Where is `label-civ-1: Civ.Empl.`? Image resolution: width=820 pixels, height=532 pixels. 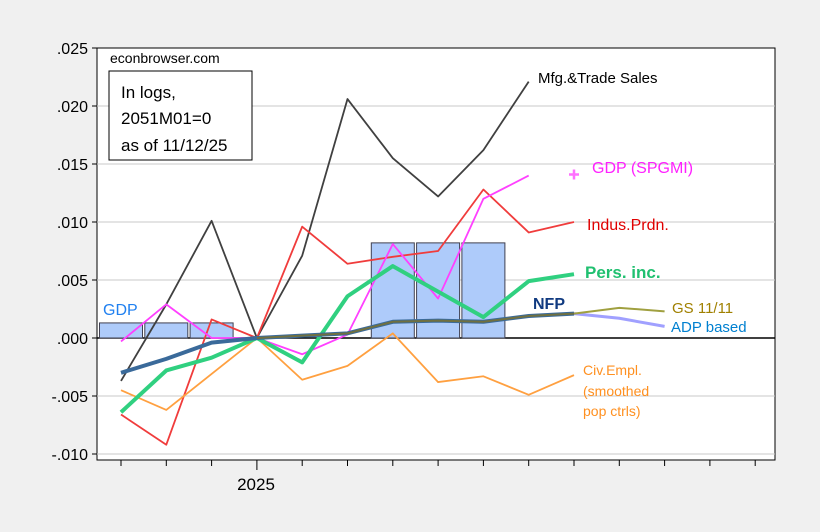 label-civ-1: Civ.Empl. is located at coordinates (612, 370).